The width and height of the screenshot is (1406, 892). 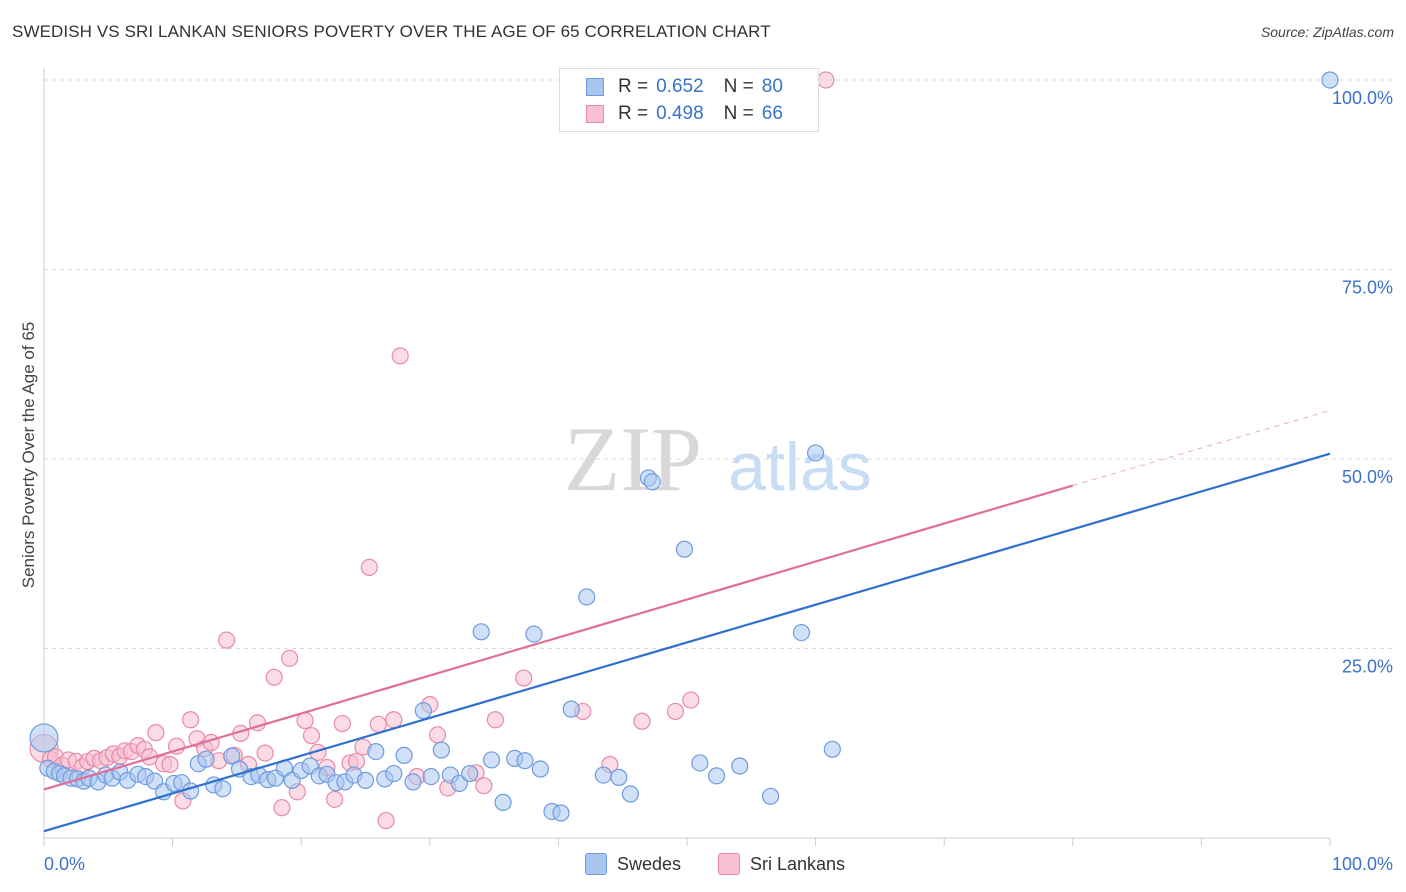 I want to click on watermark-atlas: atlas, so click(x=800, y=467).